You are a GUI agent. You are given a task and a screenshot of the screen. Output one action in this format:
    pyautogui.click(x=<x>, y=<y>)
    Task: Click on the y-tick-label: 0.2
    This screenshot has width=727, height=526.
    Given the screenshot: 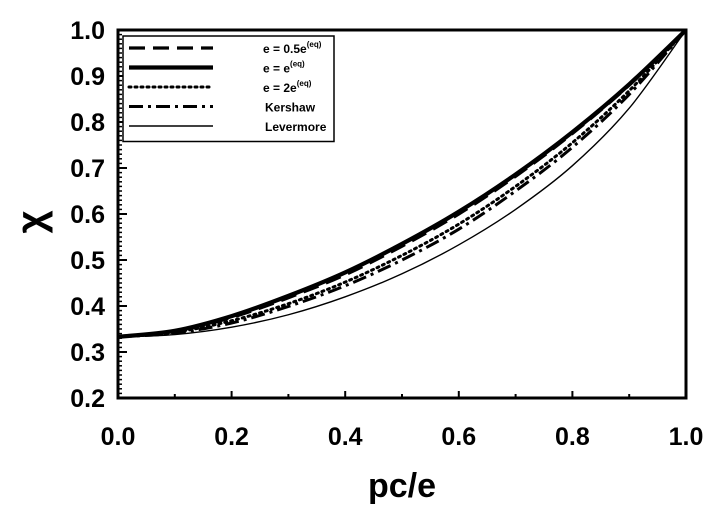 What is the action you would take?
    pyautogui.click(x=87, y=399)
    